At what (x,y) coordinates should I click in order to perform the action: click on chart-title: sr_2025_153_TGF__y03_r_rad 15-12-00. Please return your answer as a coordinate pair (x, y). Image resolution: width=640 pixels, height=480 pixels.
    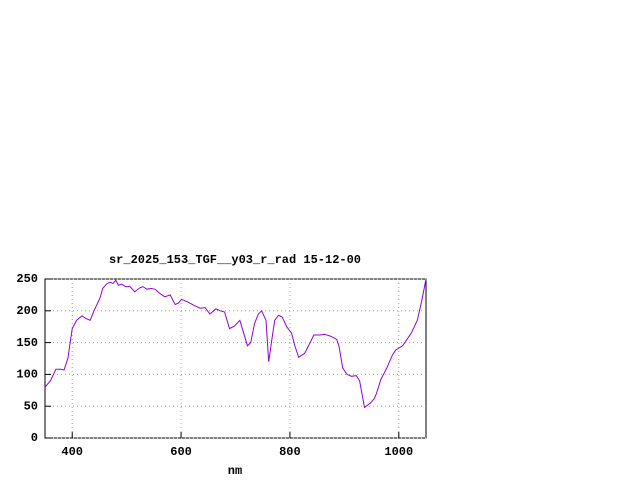
    Looking at the image, I should click on (235, 260).